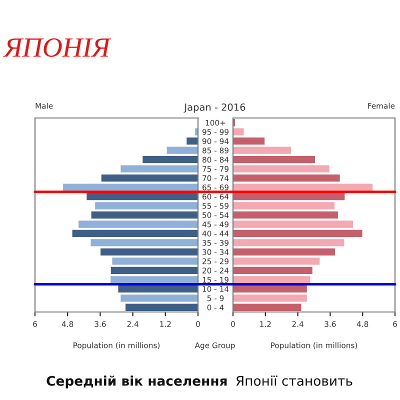  I want to click on text: Японії становить, so click(294, 381).